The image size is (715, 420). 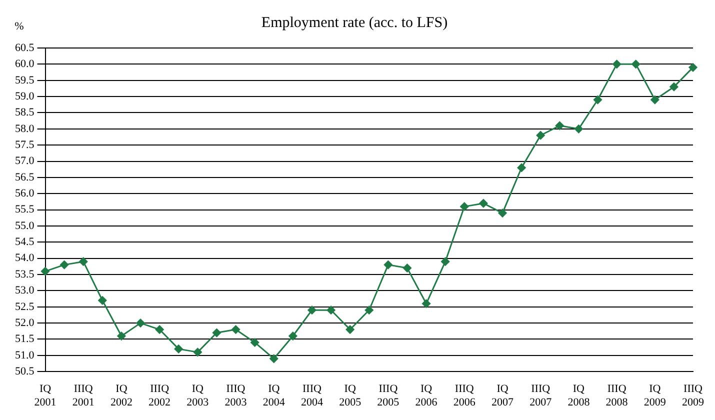 I want to click on y-tick-label: 58.0, so click(x=25, y=128).